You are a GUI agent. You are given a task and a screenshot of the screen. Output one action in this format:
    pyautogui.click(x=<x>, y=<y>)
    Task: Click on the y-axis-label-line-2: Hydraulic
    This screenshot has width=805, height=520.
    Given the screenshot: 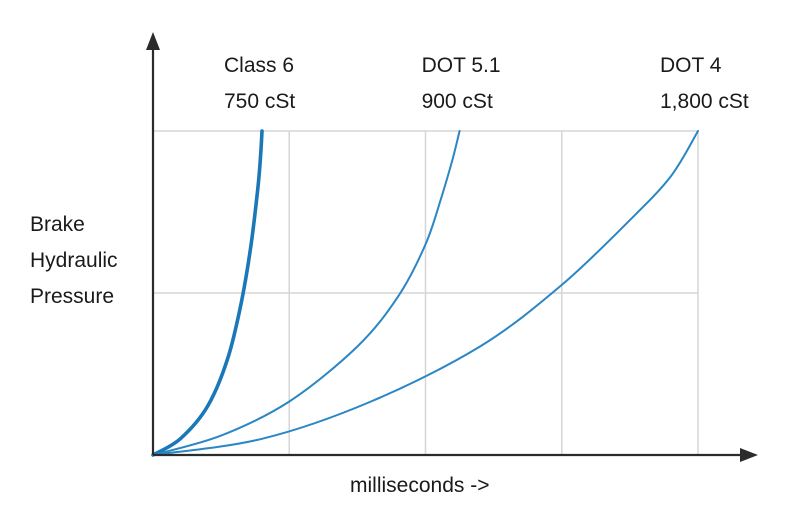 What is the action you would take?
    pyautogui.click(x=74, y=260)
    